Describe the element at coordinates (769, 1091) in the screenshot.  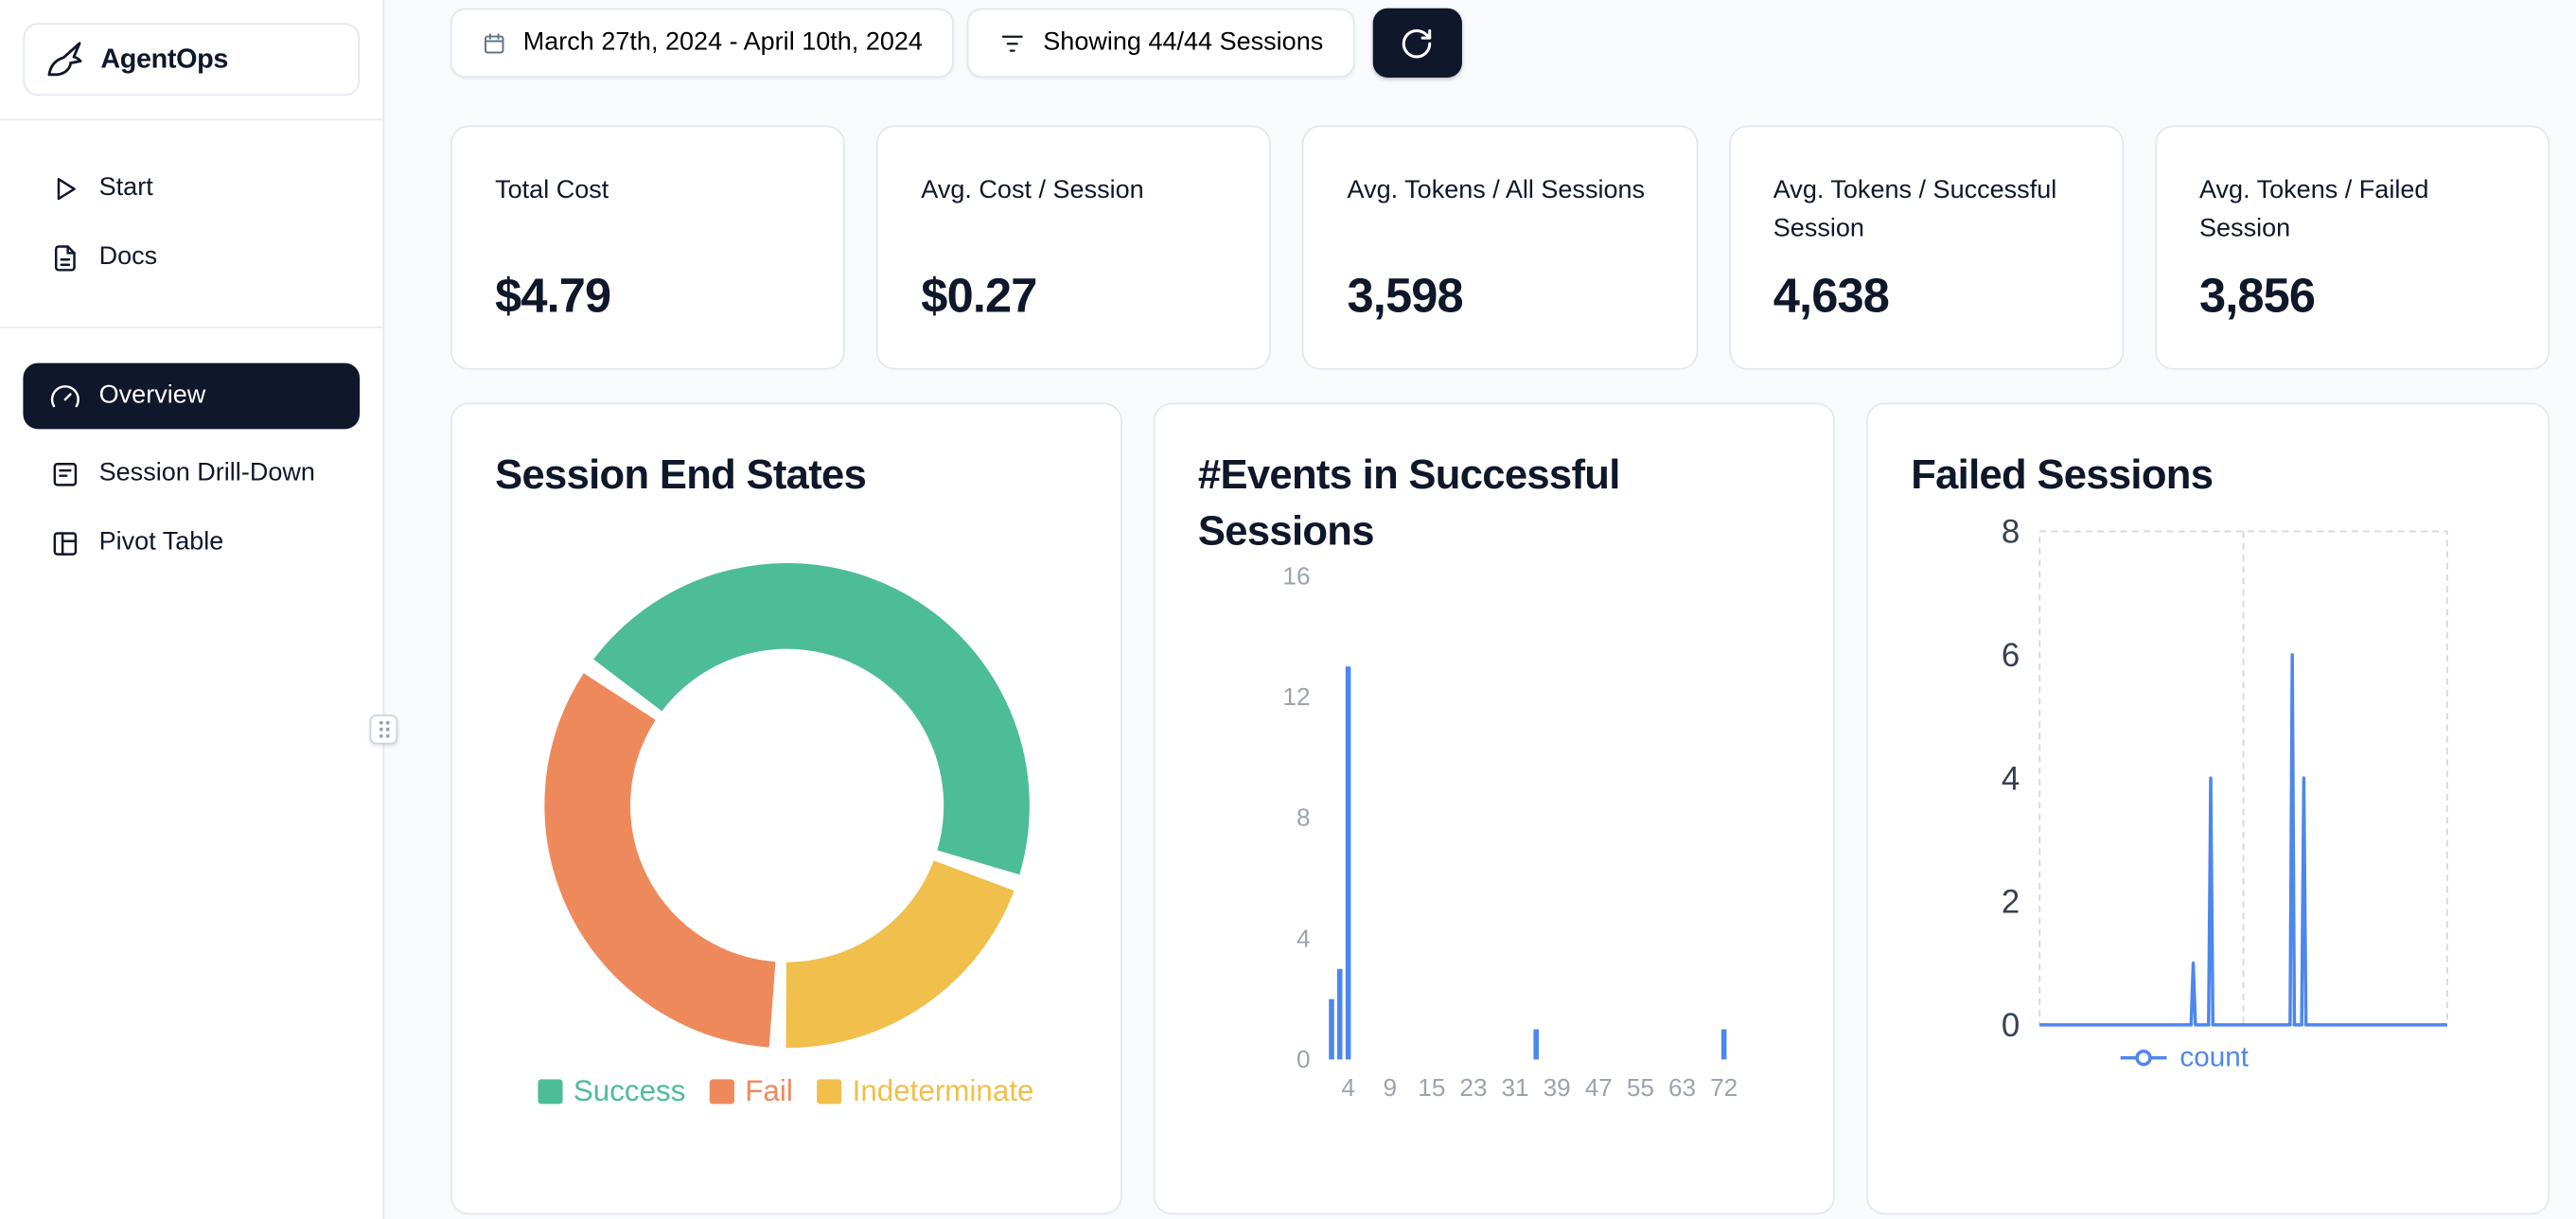
I see `legend-label: Fail` at that location.